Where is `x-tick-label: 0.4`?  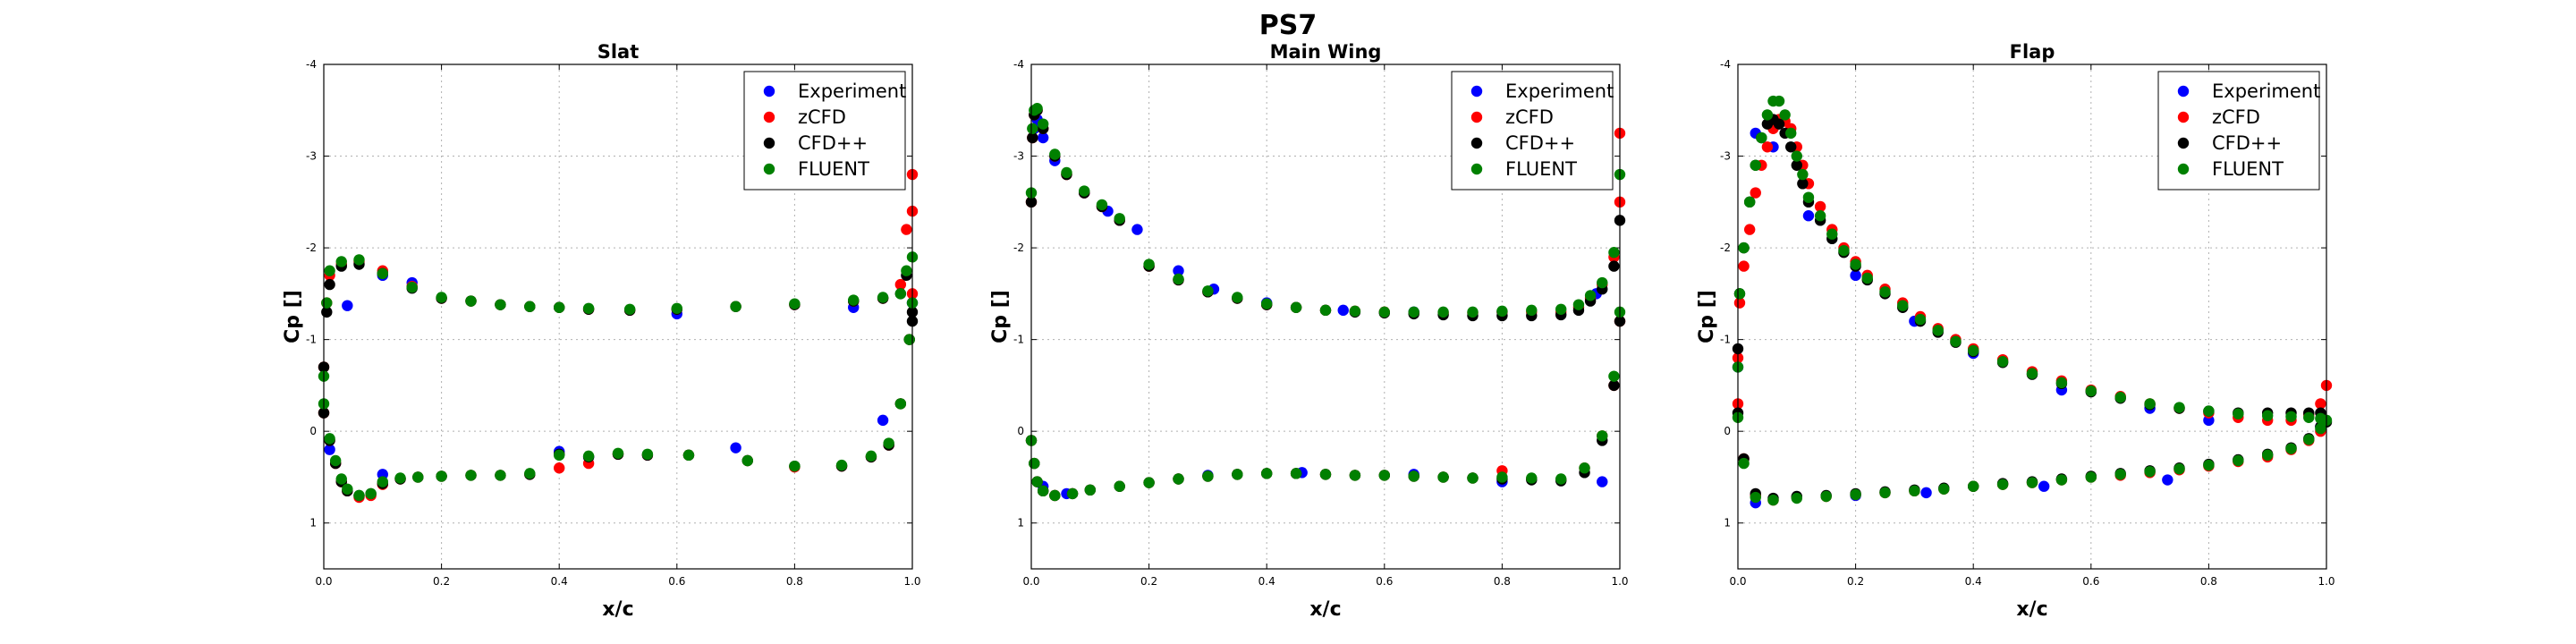
x-tick-label: 0.4 is located at coordinates (1266, 581).